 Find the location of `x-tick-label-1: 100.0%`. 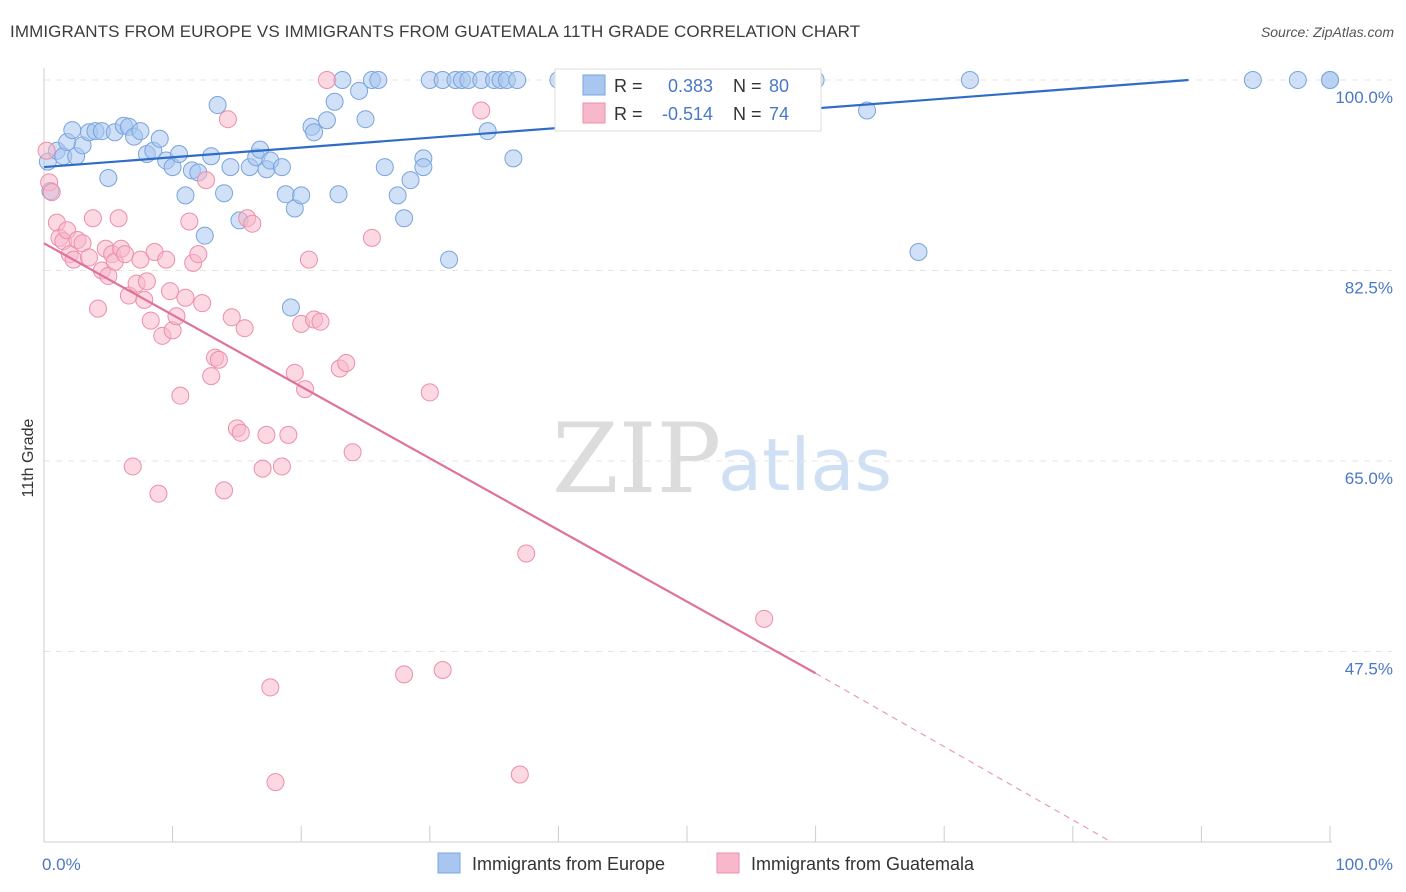

x-tick-label-1: 100.0% is located at coordinates (1364, 864).